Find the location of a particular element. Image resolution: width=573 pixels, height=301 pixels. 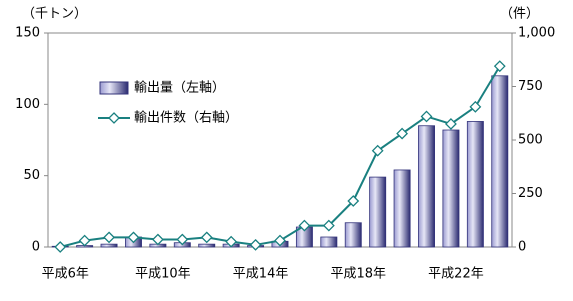

legend-label: 輸出件数（右軸） is located at coordinates (186, 118).